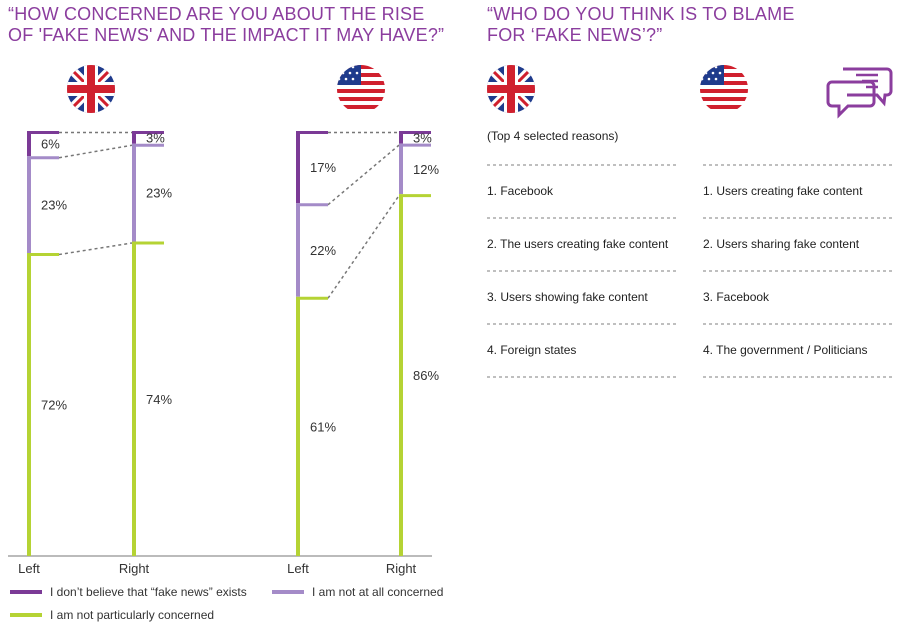  Describe the element at coordinates (50, 144) in the screenshot. I see `data-label: 6%` at that location.